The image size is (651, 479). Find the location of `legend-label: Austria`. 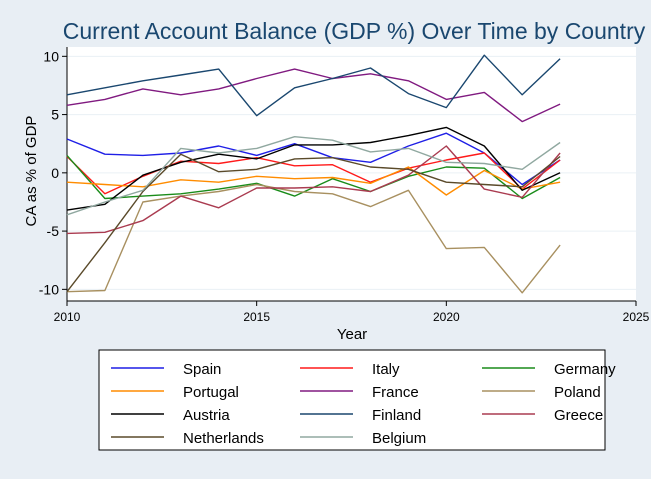

legend-label: Austria is located at coordinates (206, 415).